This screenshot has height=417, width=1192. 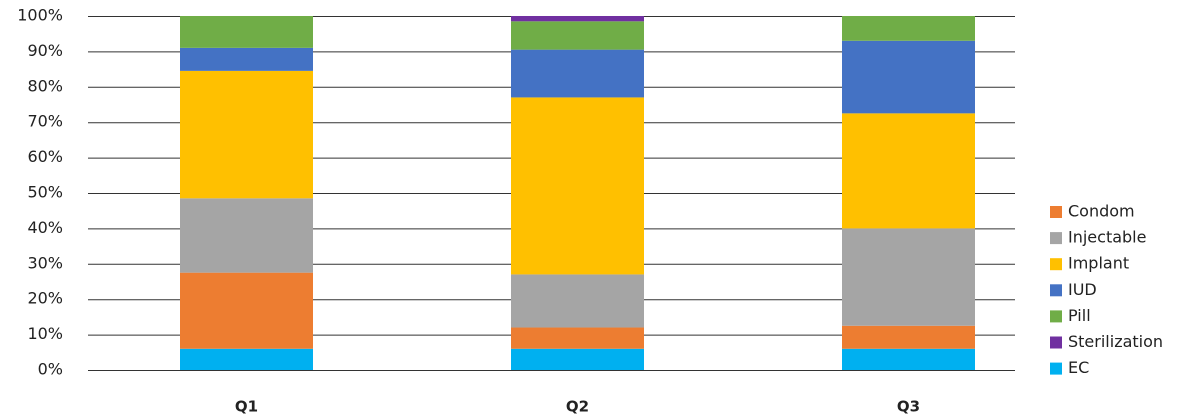 I want to click on x-tick-label: Q2, so click(x=577, y=407).